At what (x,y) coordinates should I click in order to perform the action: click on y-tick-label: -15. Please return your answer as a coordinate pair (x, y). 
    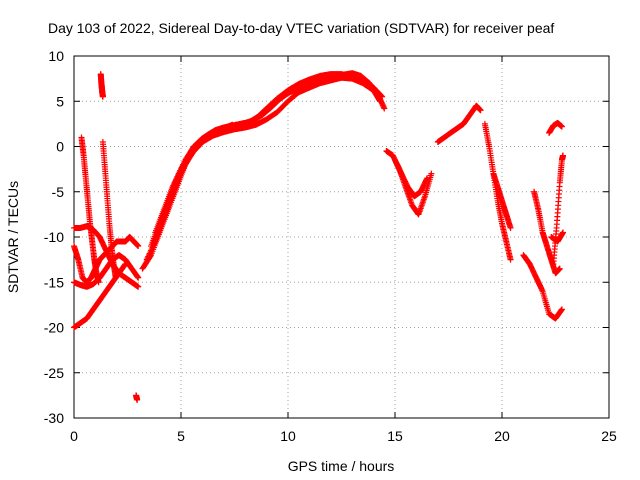
    Looking at the image, I should click on (54, 282).